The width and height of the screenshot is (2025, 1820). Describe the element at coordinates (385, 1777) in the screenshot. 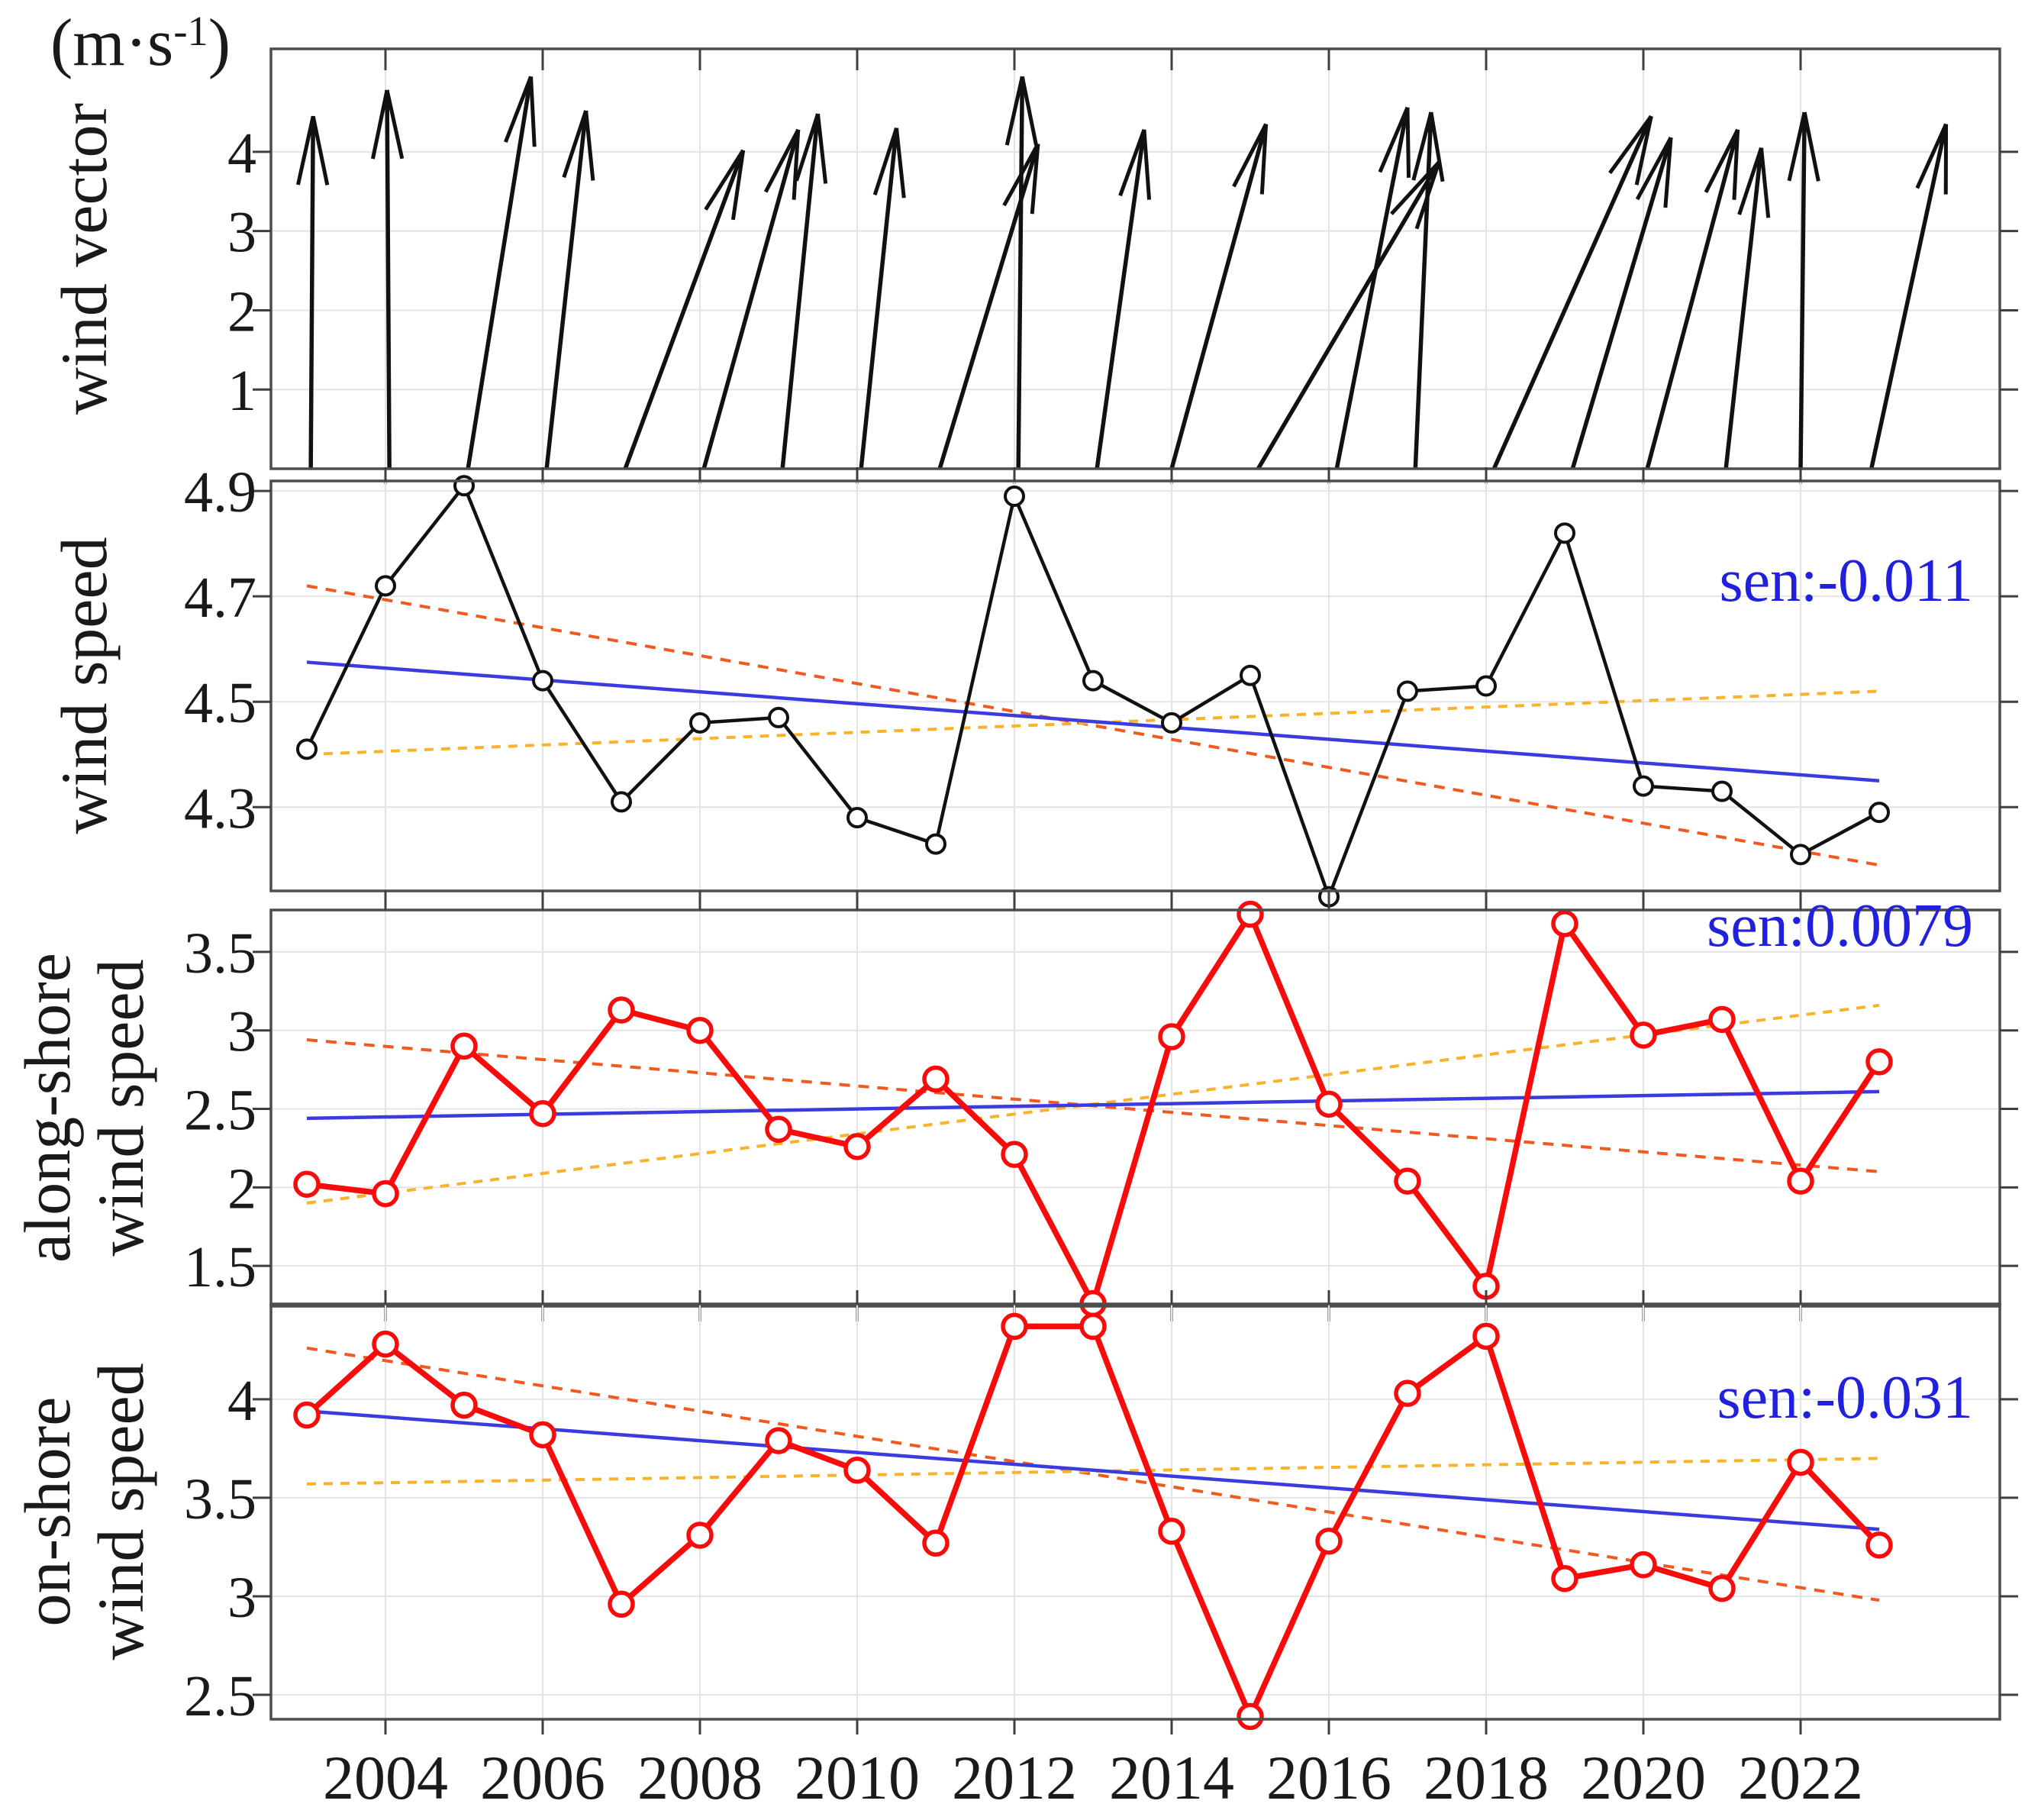

I see `x-tick-label: 2004` at that location.